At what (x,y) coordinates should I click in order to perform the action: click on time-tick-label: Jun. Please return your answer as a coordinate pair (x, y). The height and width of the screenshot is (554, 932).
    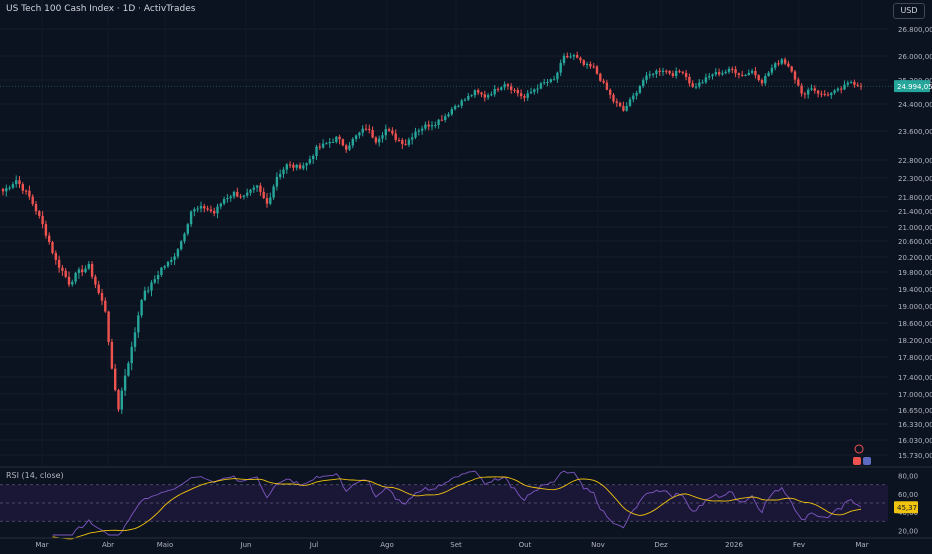
    Looking at the image, I should click on (246, 545).